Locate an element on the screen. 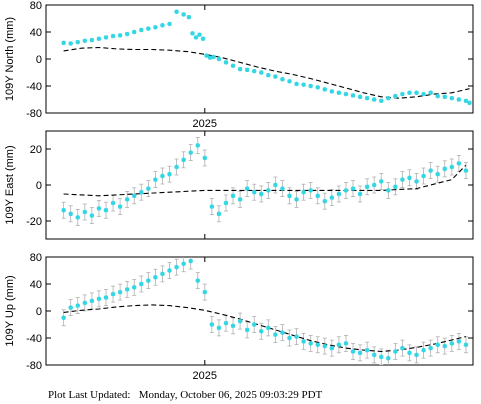  y-tick-label: 0 is located at coordinates (39, 312).